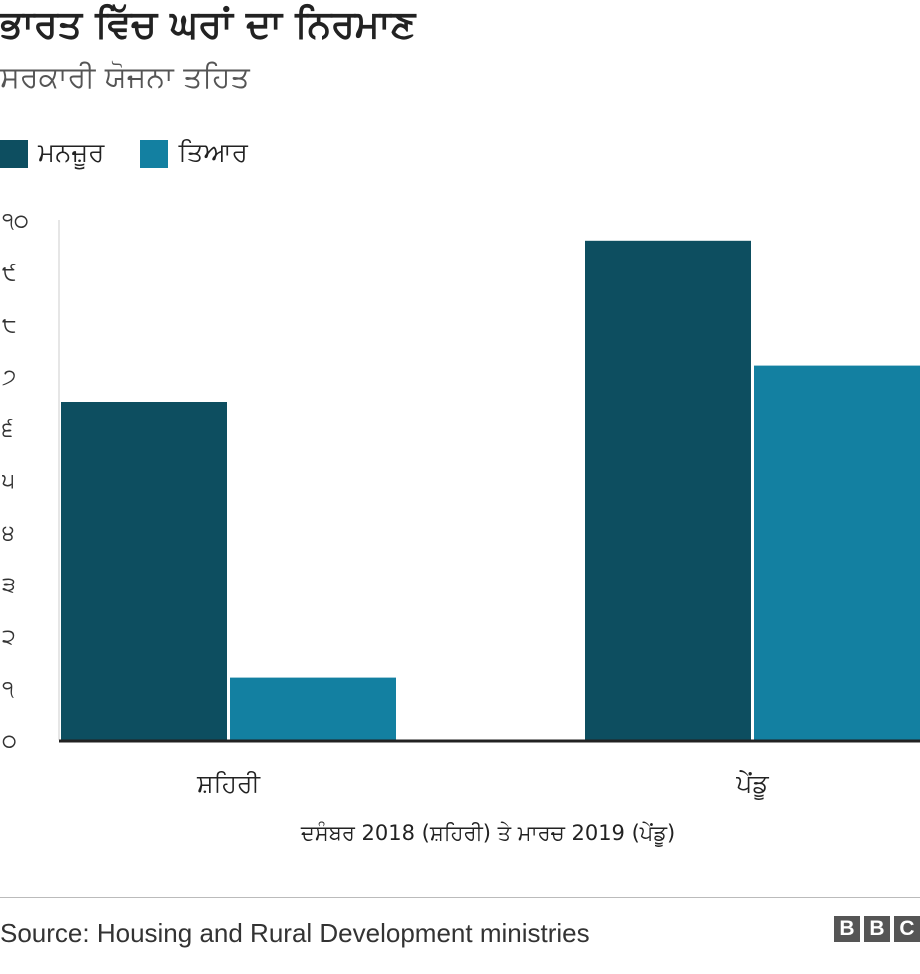 The width and height of the screenshot is (920, 974). What do you see at coordinates (9, 637) in the screenshot?
I see `y-tick-label: ੨` at bounding box center [9, 637].